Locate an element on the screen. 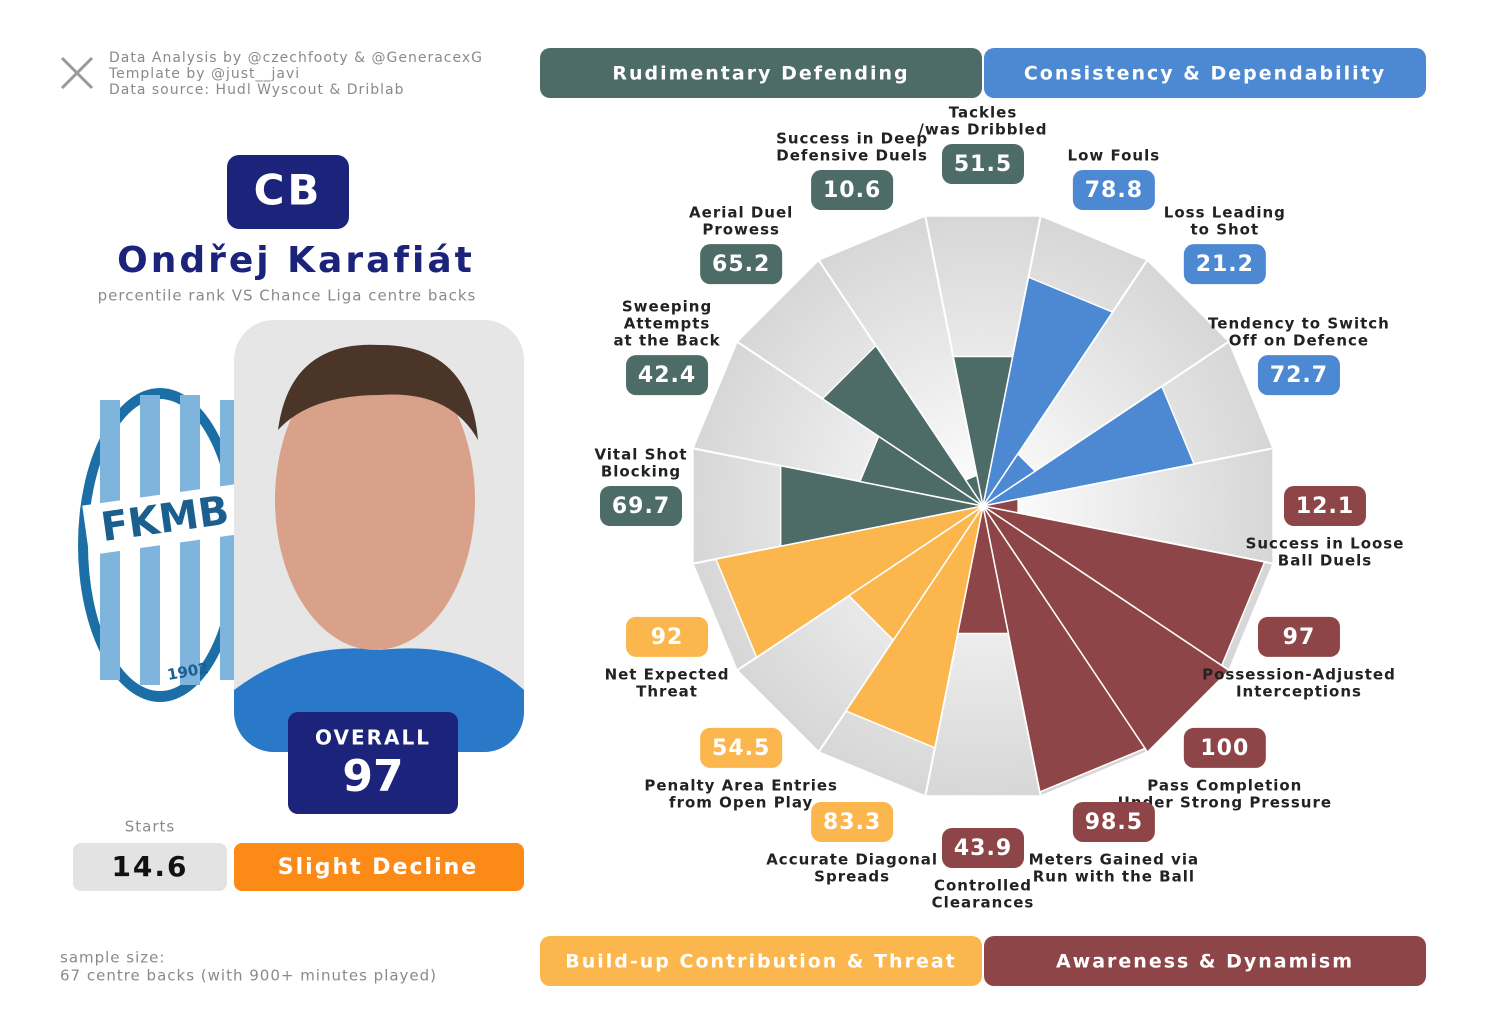 The height and width of the screenshot is (1030, 1500). value-label: 92 is located at coordinates (667, 637).